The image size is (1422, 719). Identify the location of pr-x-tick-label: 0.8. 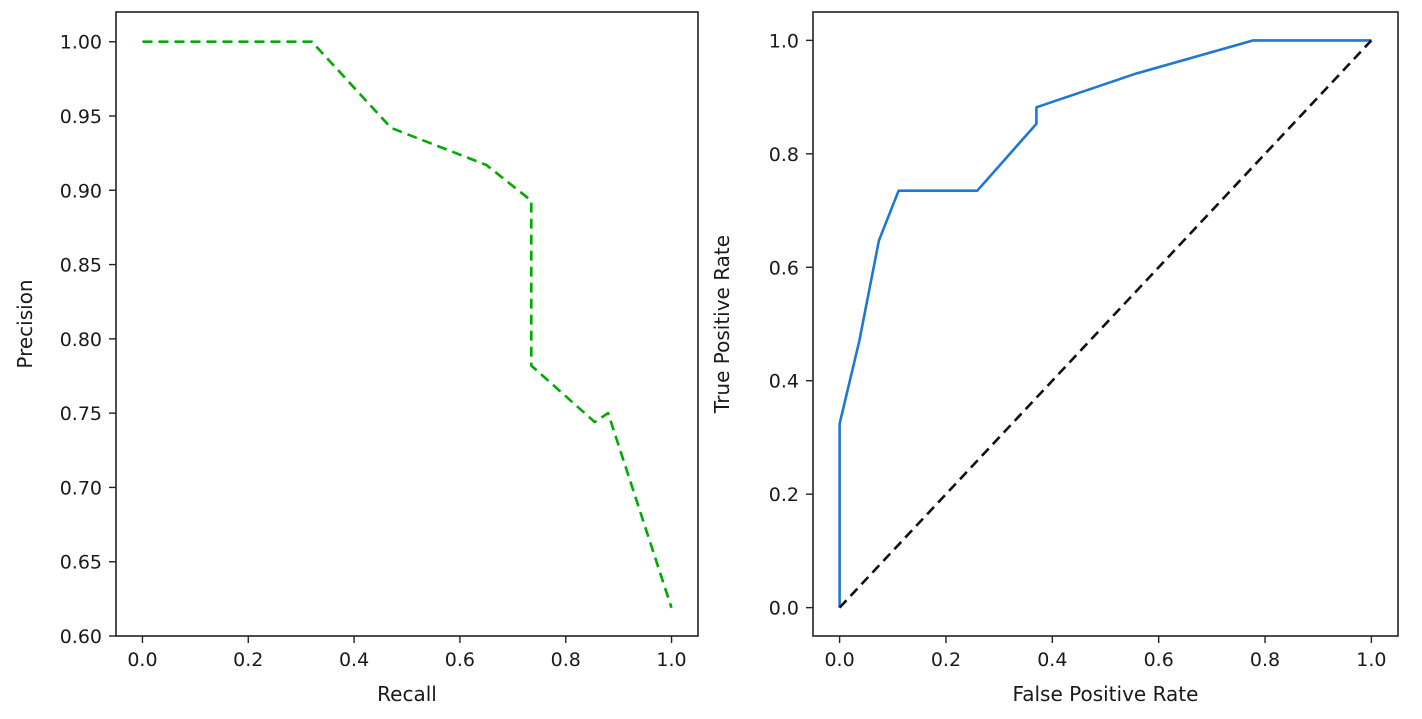
(566, 660).